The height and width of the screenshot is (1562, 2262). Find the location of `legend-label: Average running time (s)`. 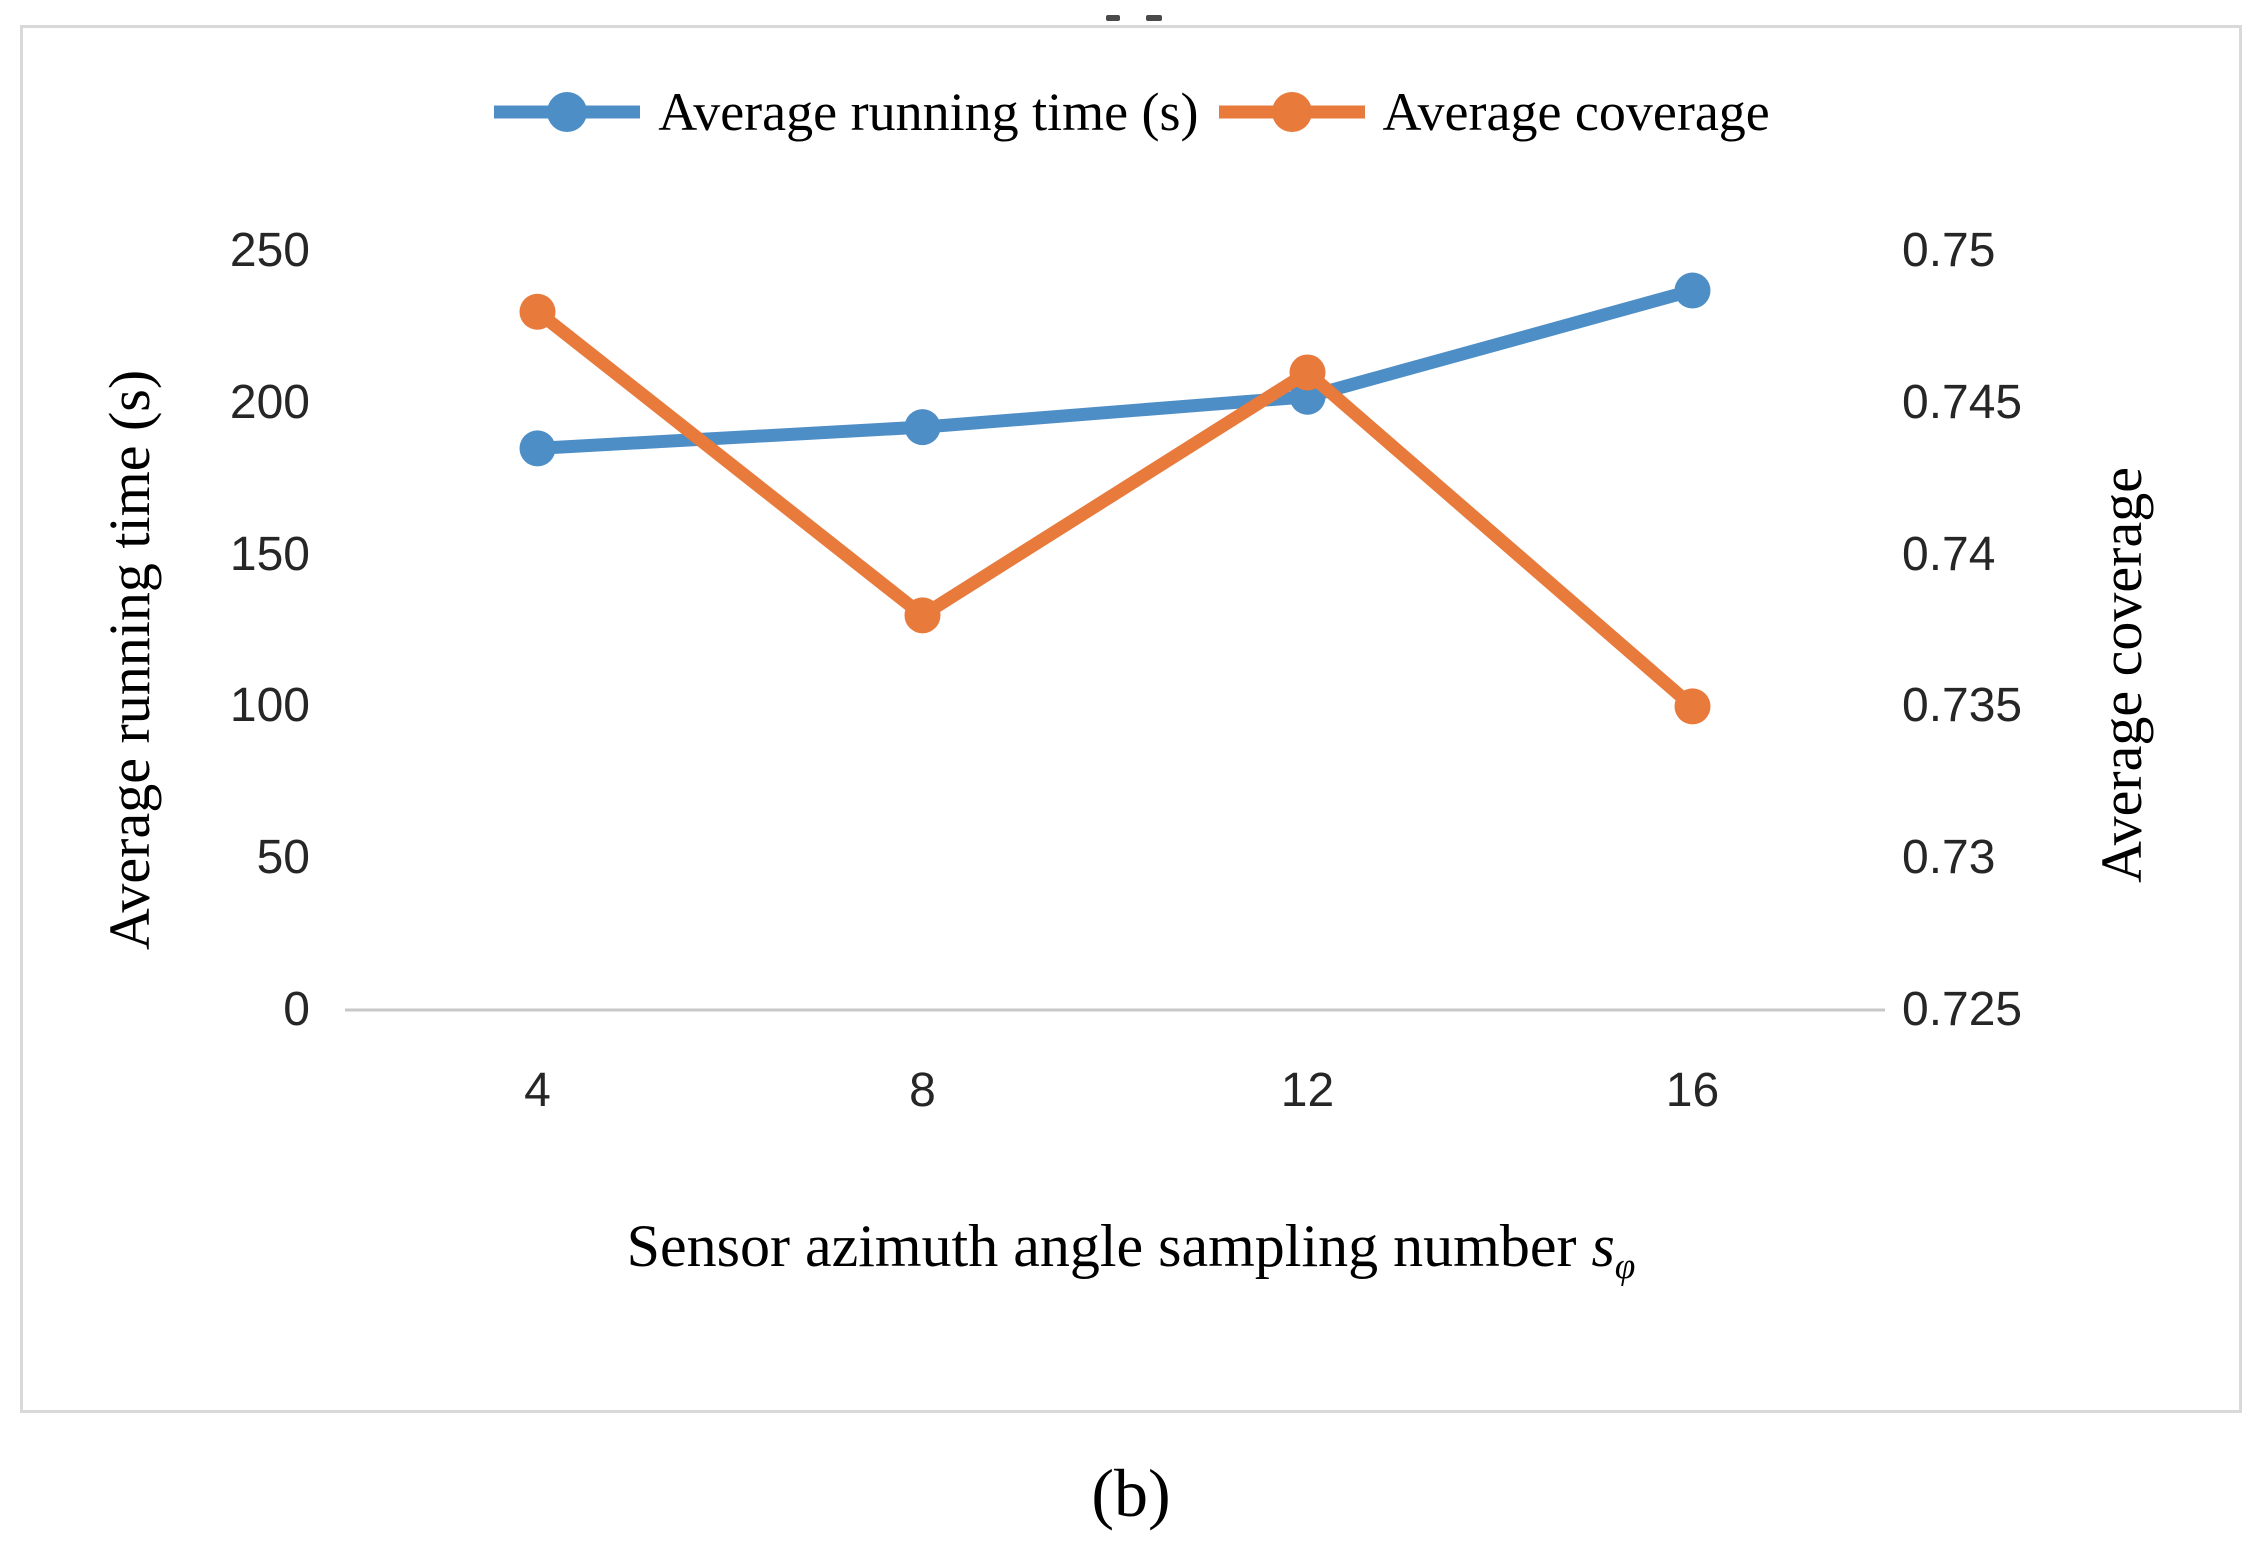

legend-label: Average running time (s) is located at coordinates (928, 112).